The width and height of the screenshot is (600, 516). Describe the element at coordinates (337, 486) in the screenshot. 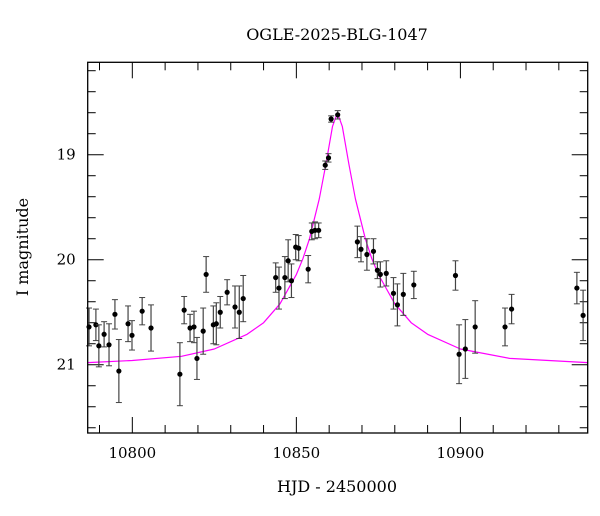

I see `x-axis-label: HJD - 2450000` at that location.